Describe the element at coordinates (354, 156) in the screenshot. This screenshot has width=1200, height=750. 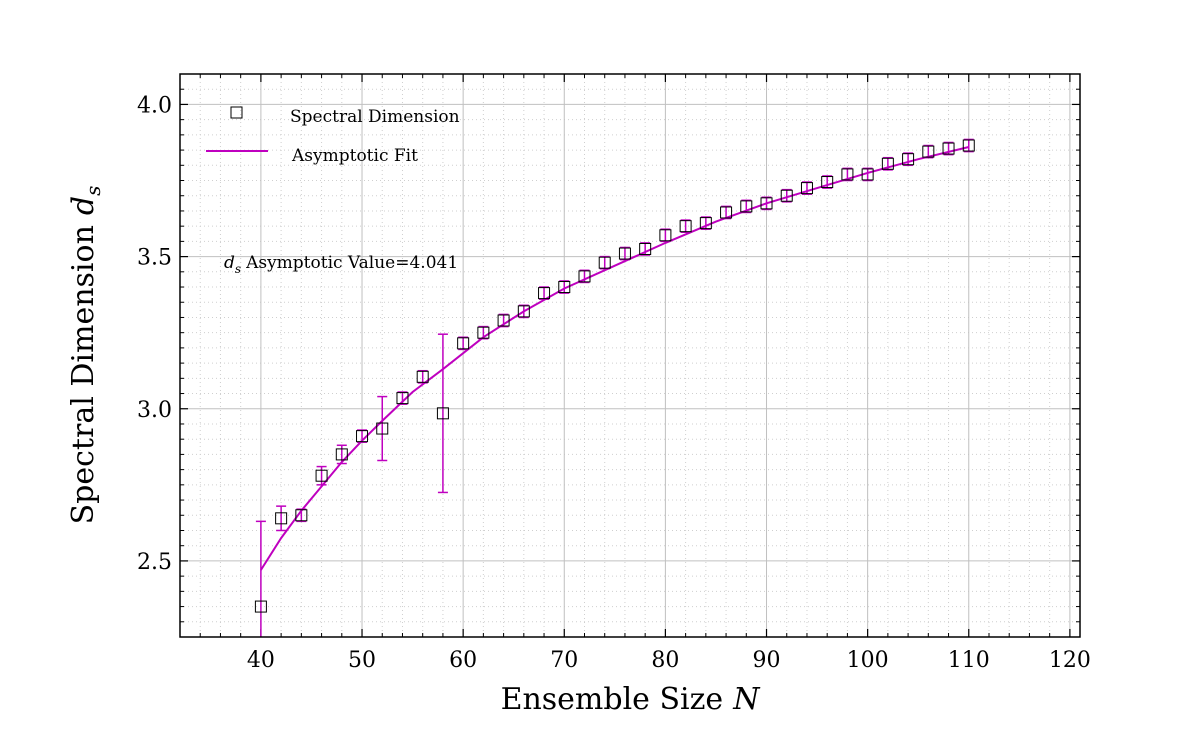
I see `legend-label-asymptotic-fit: Asymptotic Fit` at that location.